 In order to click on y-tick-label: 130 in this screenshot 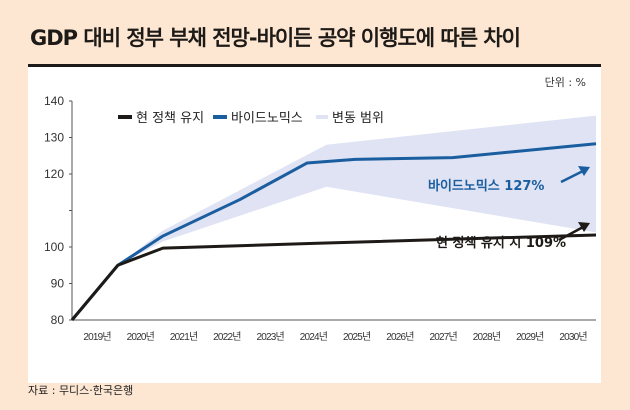, I will do `click(54, 138)`.